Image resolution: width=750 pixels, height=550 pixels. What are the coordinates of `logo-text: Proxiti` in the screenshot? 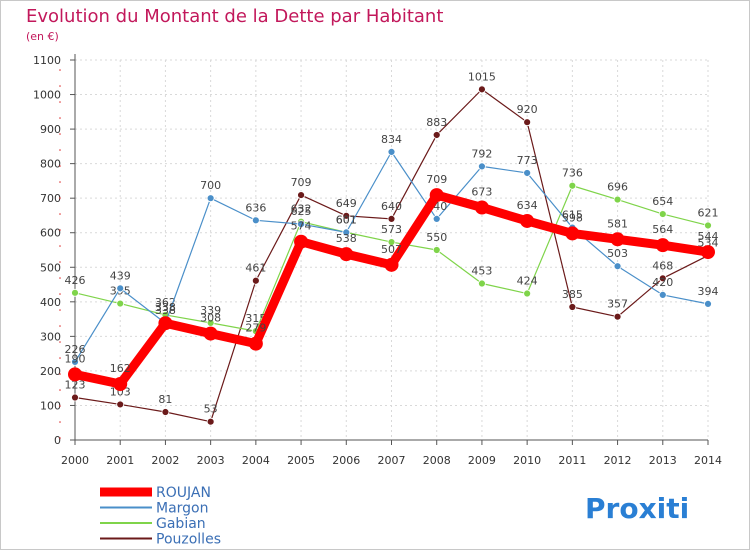 It's located at (637, 508).